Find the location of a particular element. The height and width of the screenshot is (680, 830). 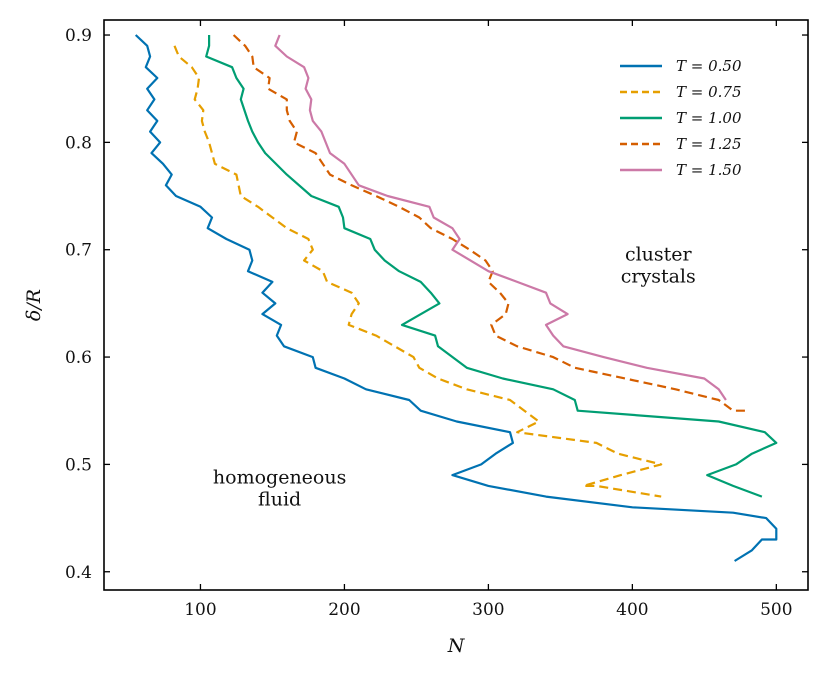

x-axis-label: N is located at coordinates (456, 646).